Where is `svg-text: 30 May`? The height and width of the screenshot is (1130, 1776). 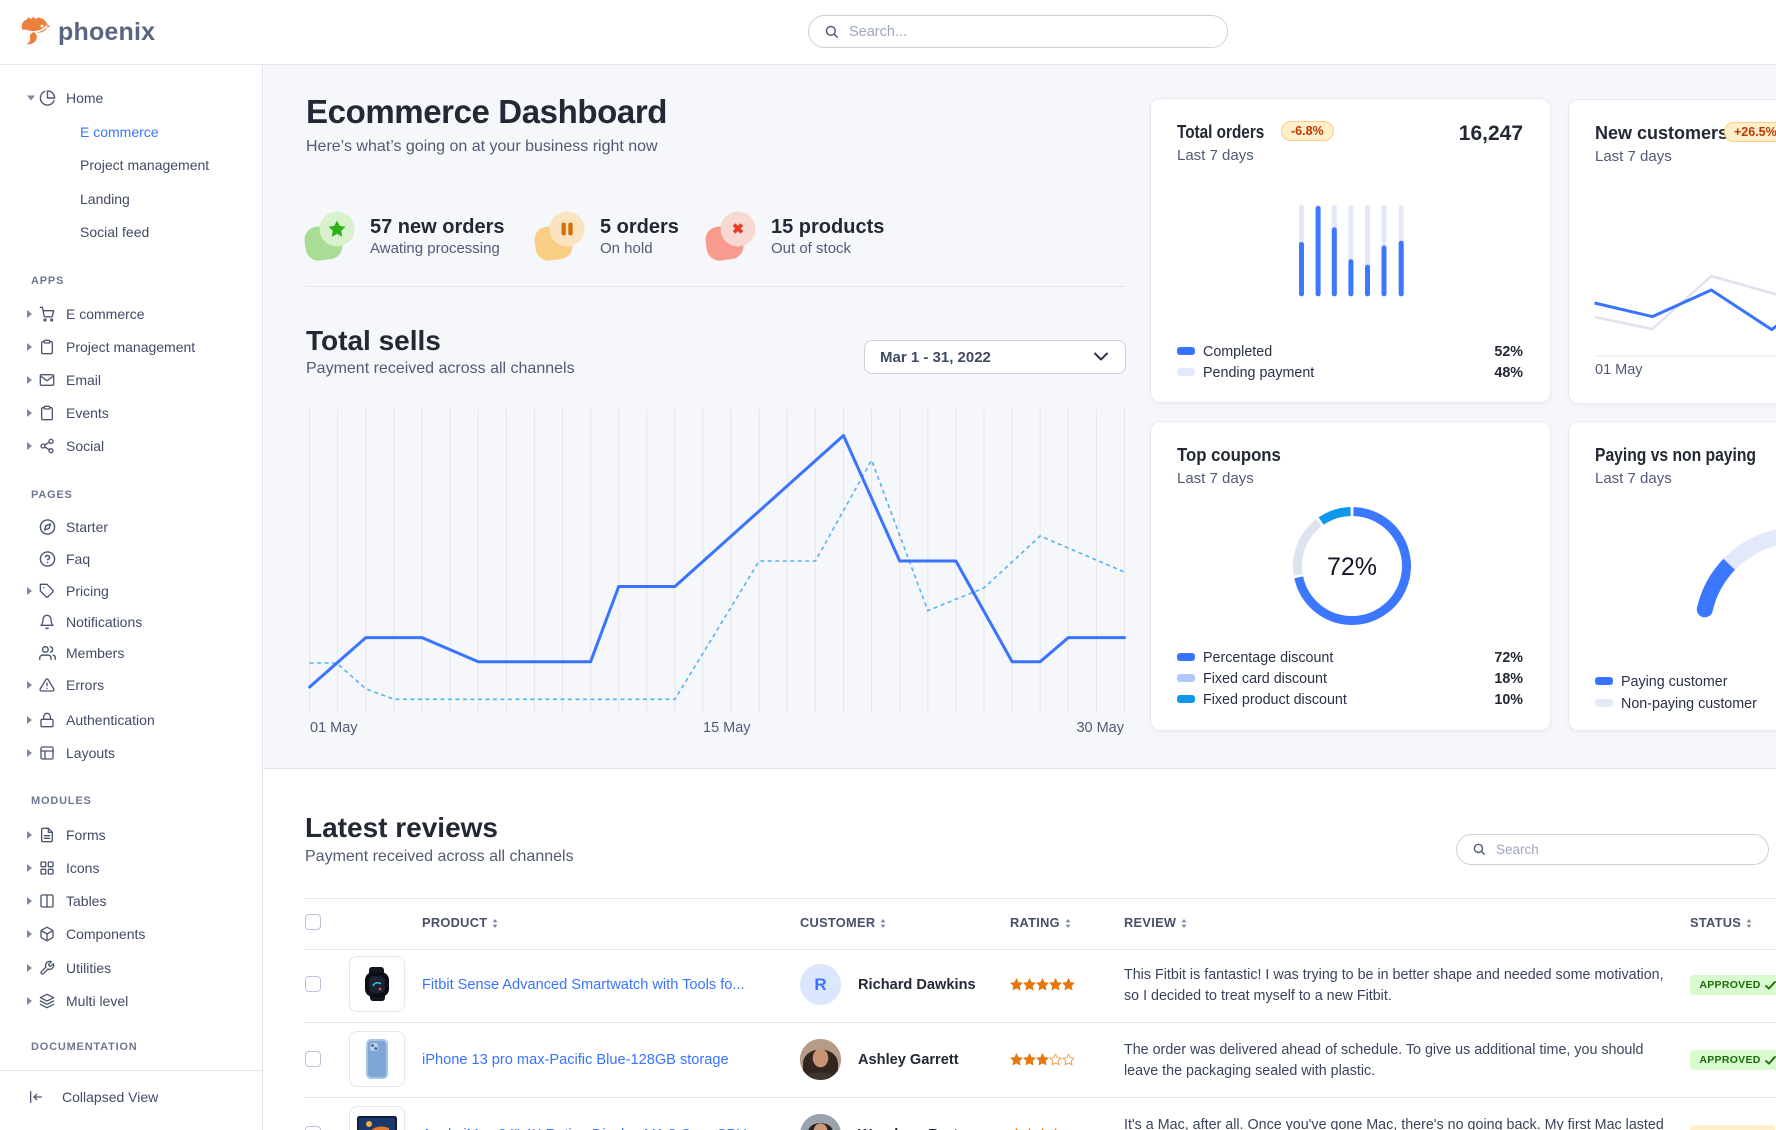
svg-text: 30 May is located at coordinates (1100, 728).